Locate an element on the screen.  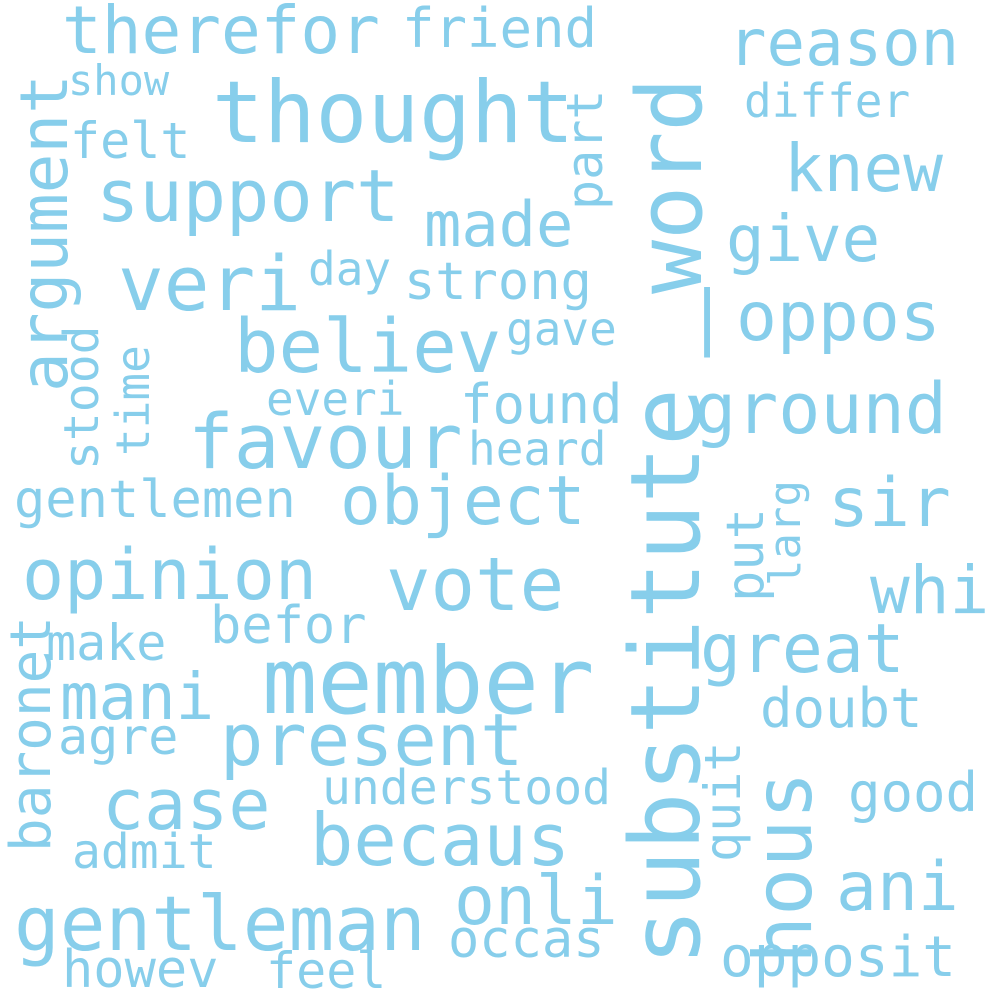
word-substitute: substitute is located at coordinates (666, 677).